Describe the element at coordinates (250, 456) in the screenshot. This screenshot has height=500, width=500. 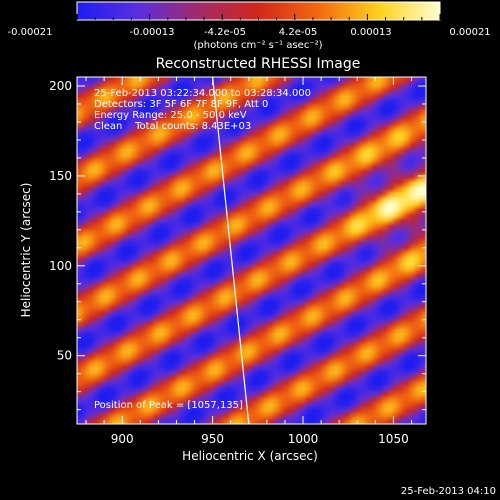
I see `x-axis-label: Heliocentric X (arcsec)` at that location.